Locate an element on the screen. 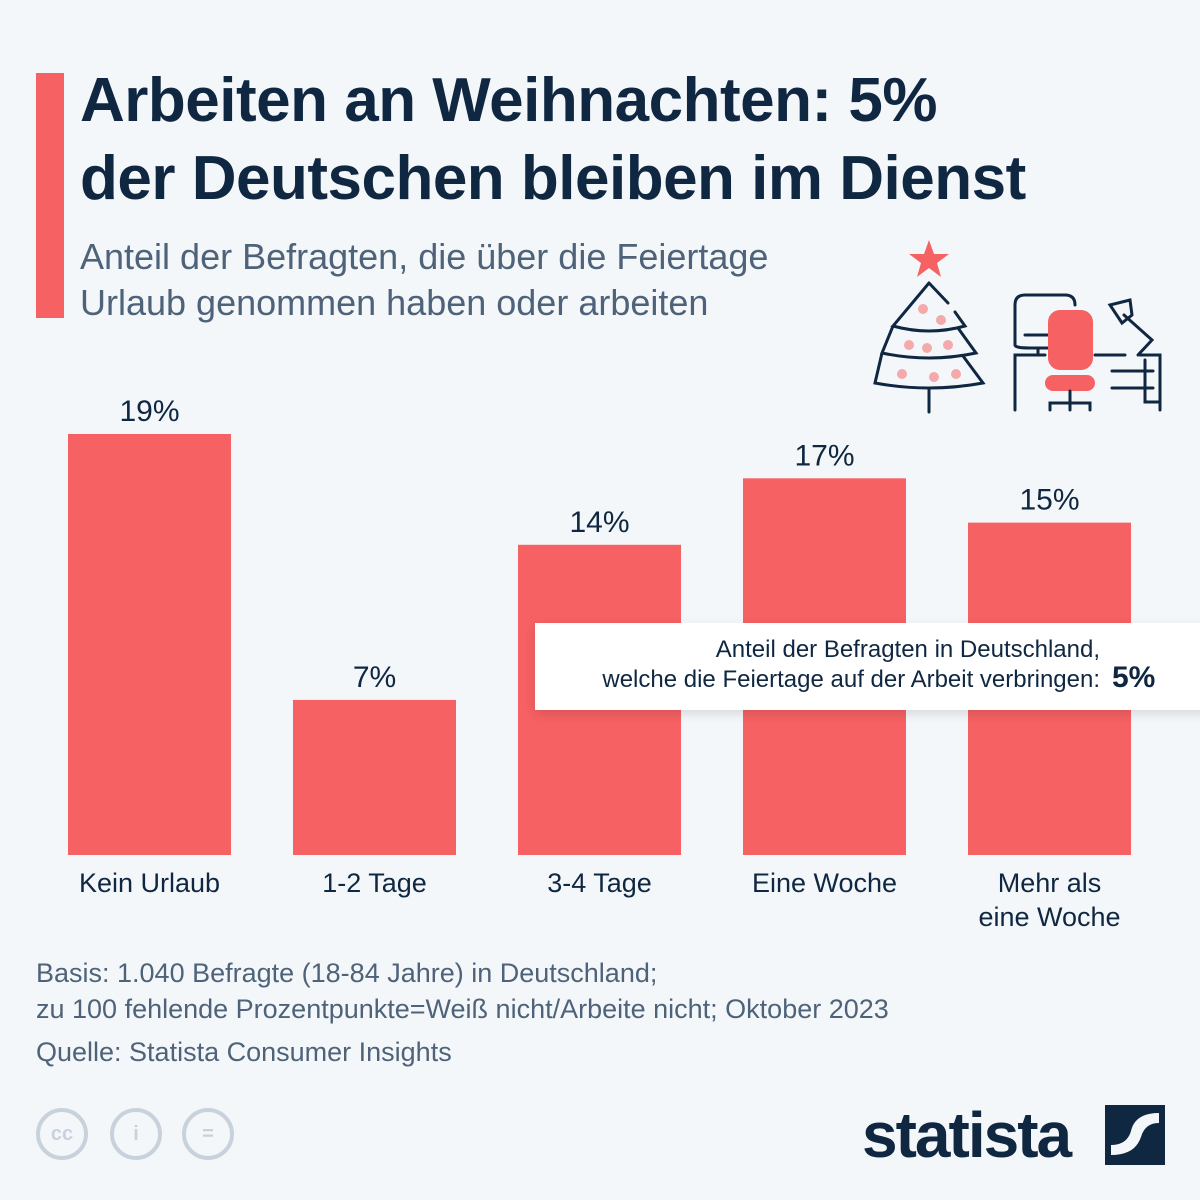  callout-line-1: Anteil der Befragten in Deutschland, is located at coordinates (907, 649).